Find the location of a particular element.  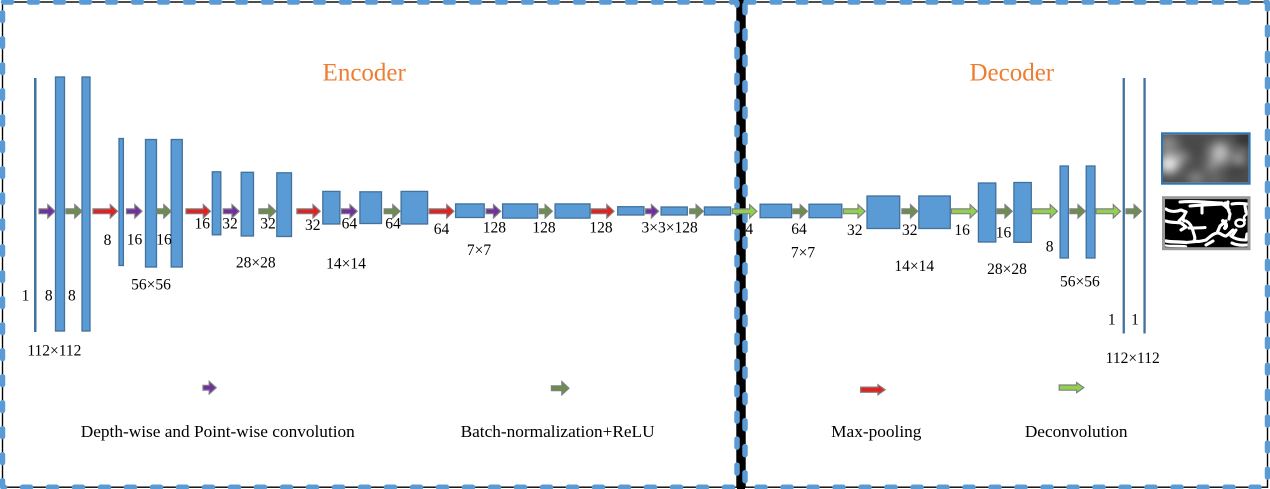

svg-text: 3×3×128 is located at coordinates (669, 227).